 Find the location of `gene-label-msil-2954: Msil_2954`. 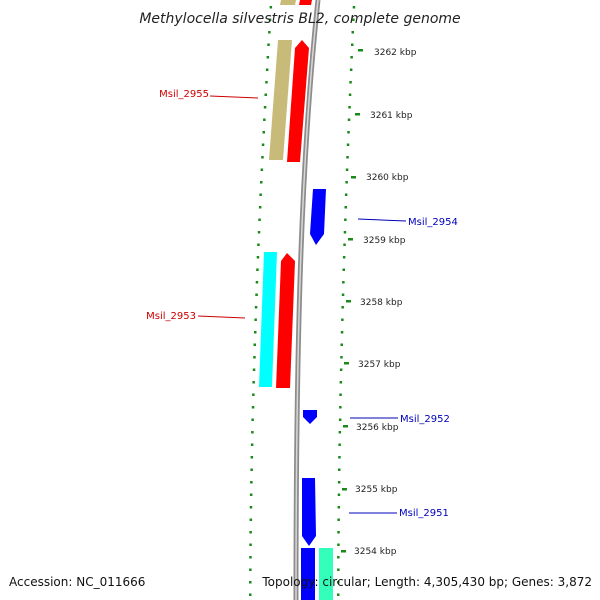

gene-label-msil-2954: Msil_2954 is located at coordinates (433, 222).